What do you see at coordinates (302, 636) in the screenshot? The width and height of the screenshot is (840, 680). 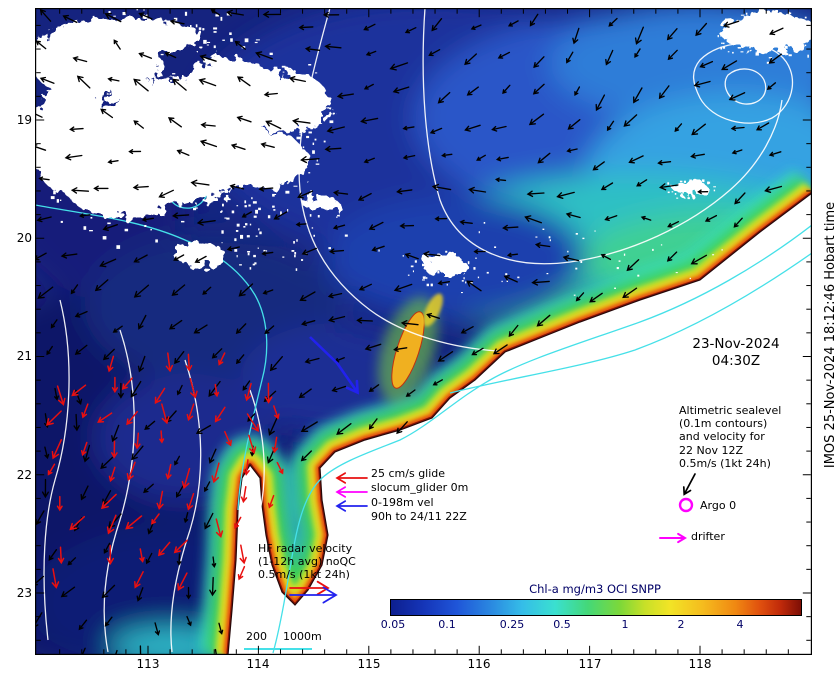 I see `isobath-1000-label: 1000m` at bounding box center [302, 636].